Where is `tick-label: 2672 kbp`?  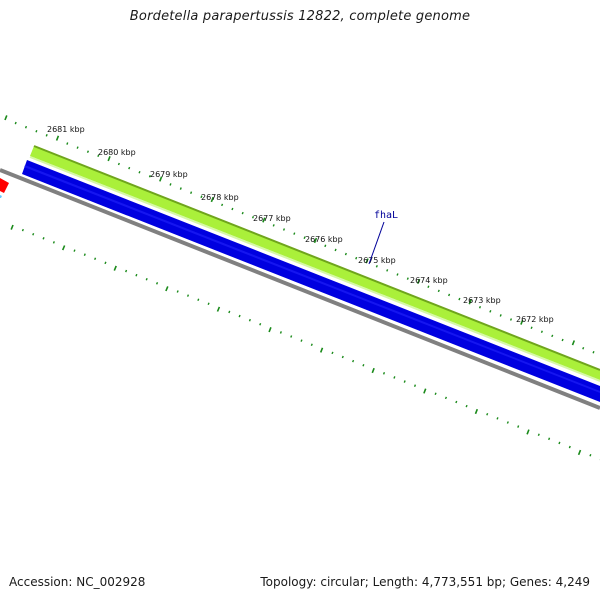 tick-label: 2672 kbp is located at coordinates (535, 319).